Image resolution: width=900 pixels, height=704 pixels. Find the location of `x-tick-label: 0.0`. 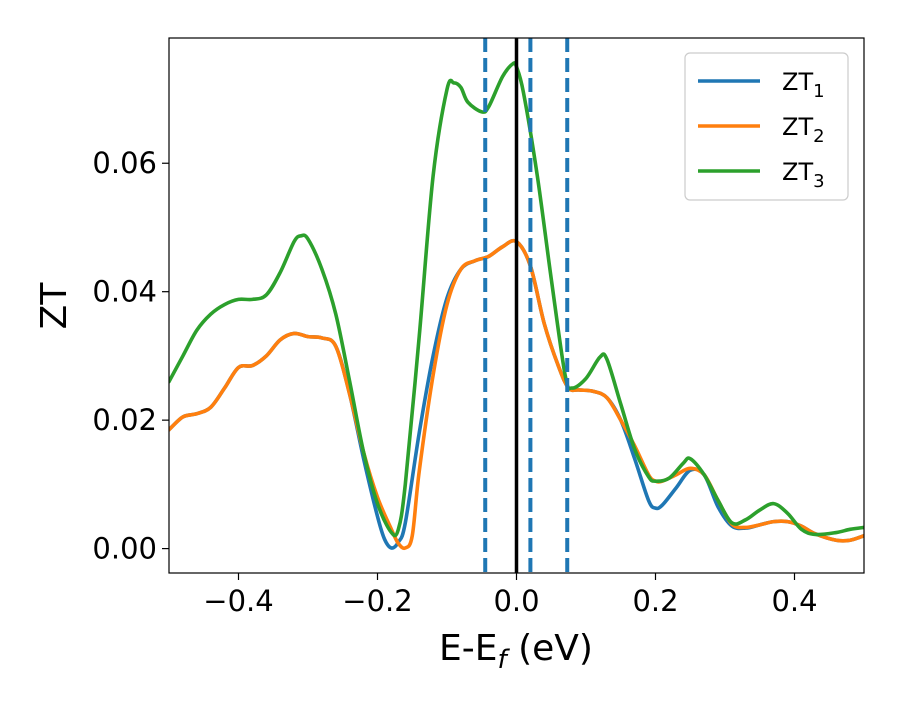

x-tick-label: 0.0 is located at coordinates (516, 601).